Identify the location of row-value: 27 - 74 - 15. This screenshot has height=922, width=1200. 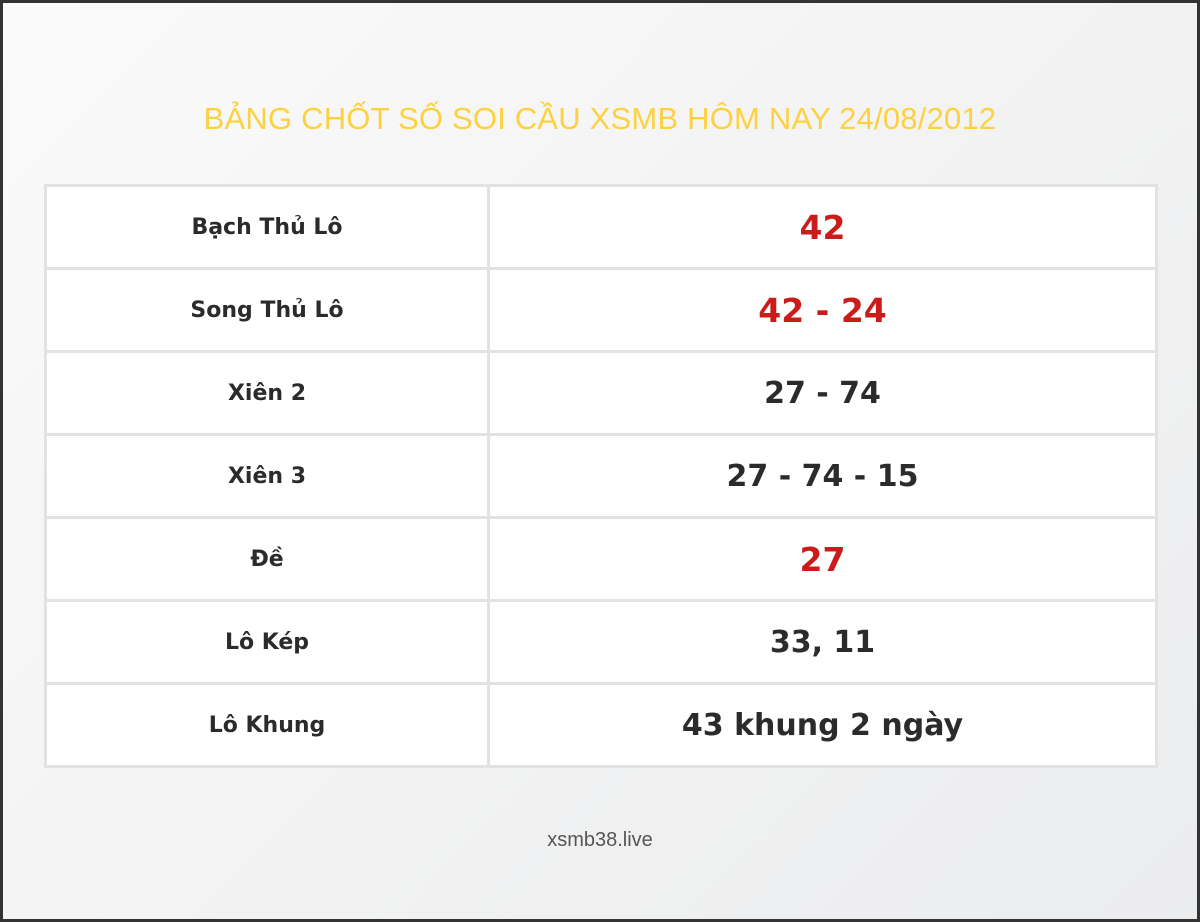
(822, 476).